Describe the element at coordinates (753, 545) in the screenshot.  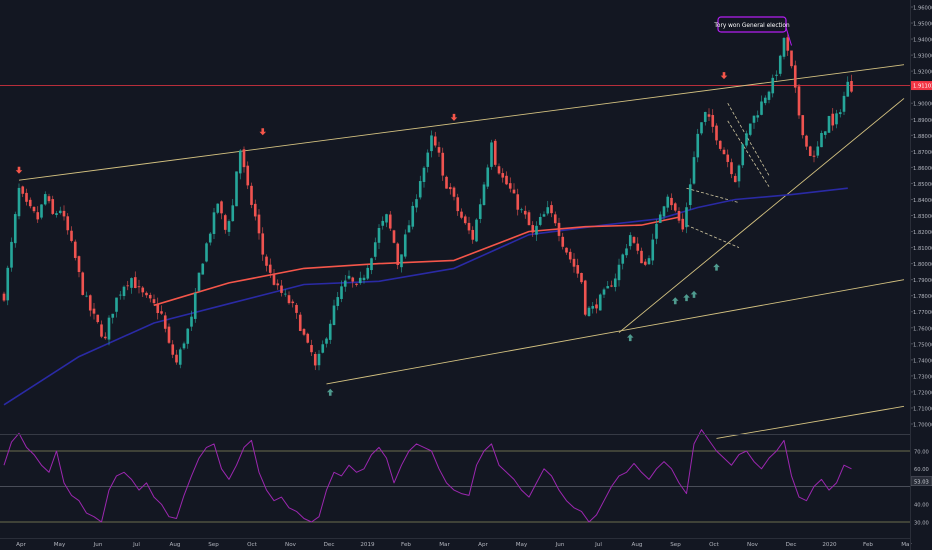
I see `time-tick-label: Nov` at that location.